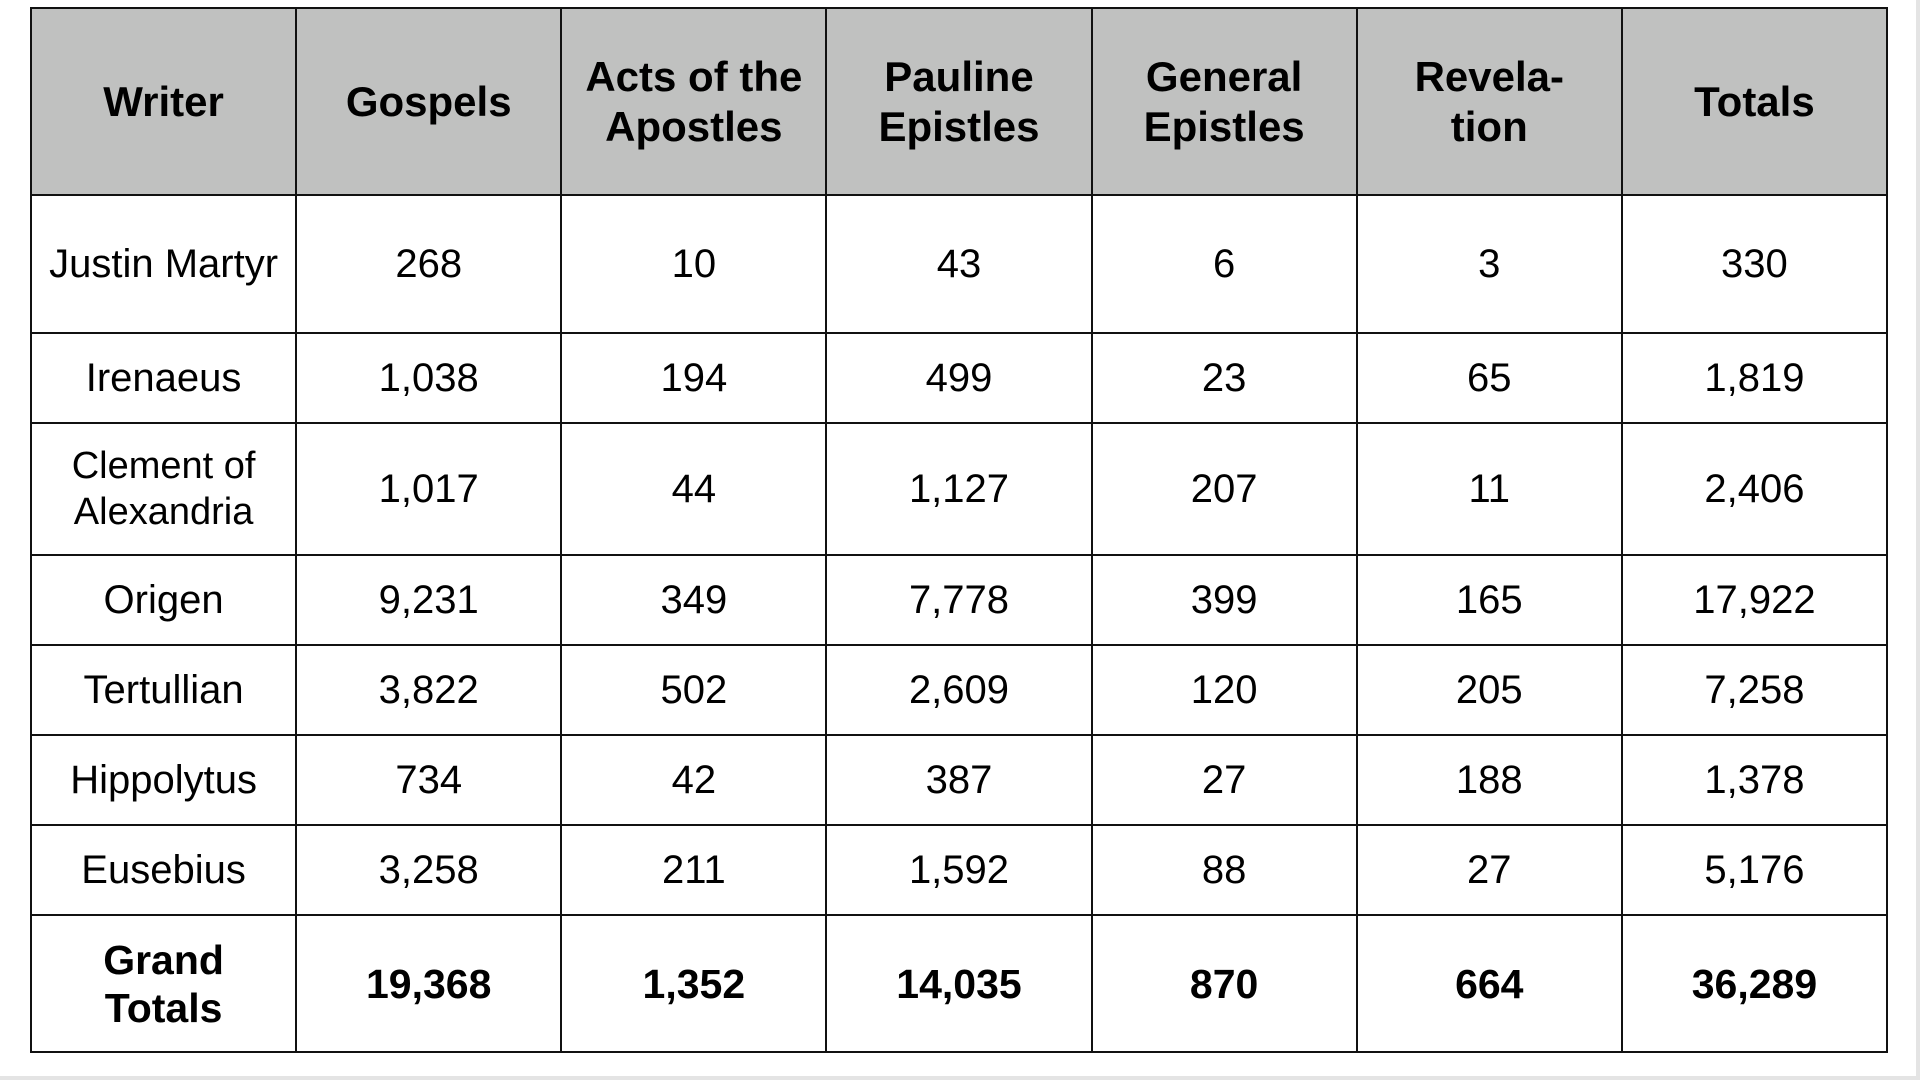  What do you see at coordinates (694, 600) in the screenshot?
I see `cell-acts: 349` at bounding box center [694, 600].